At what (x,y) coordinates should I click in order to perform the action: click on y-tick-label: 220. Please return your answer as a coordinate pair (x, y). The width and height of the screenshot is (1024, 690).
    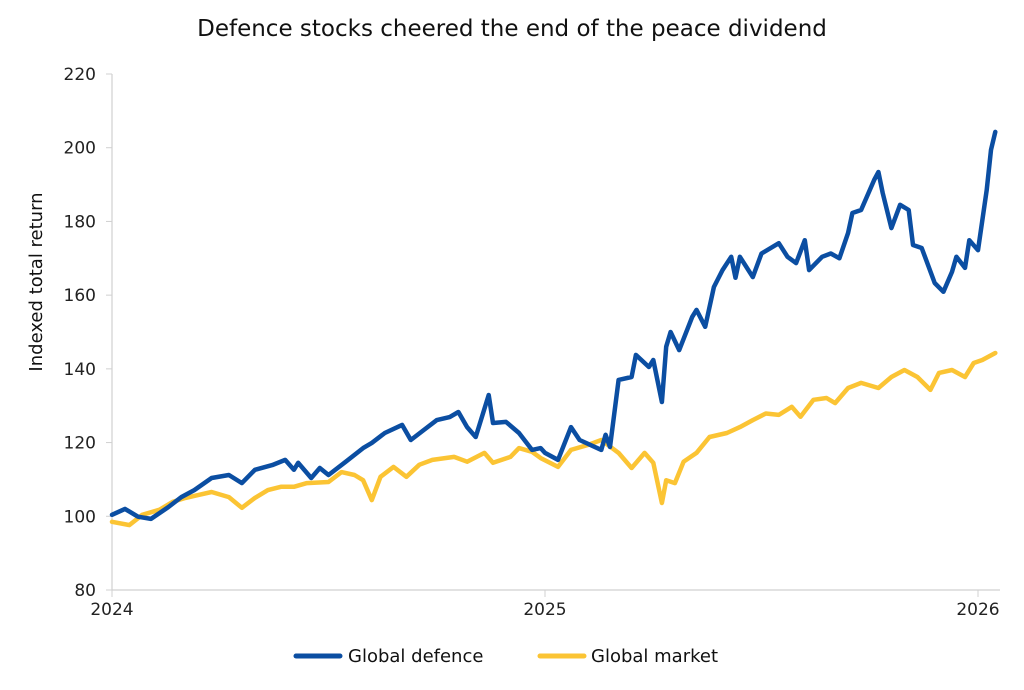
    Looking at the image, I should click on (80, 75).